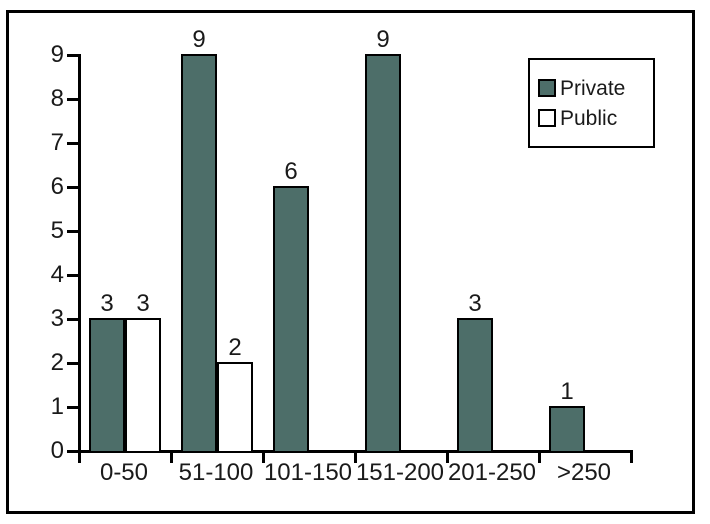 The width and height of the screenshot is (710, 524). What do you see at coordinates (547, 88) in the screenshot?
I see `legend-swatch-private-icon` at bounding box center [547, 88].